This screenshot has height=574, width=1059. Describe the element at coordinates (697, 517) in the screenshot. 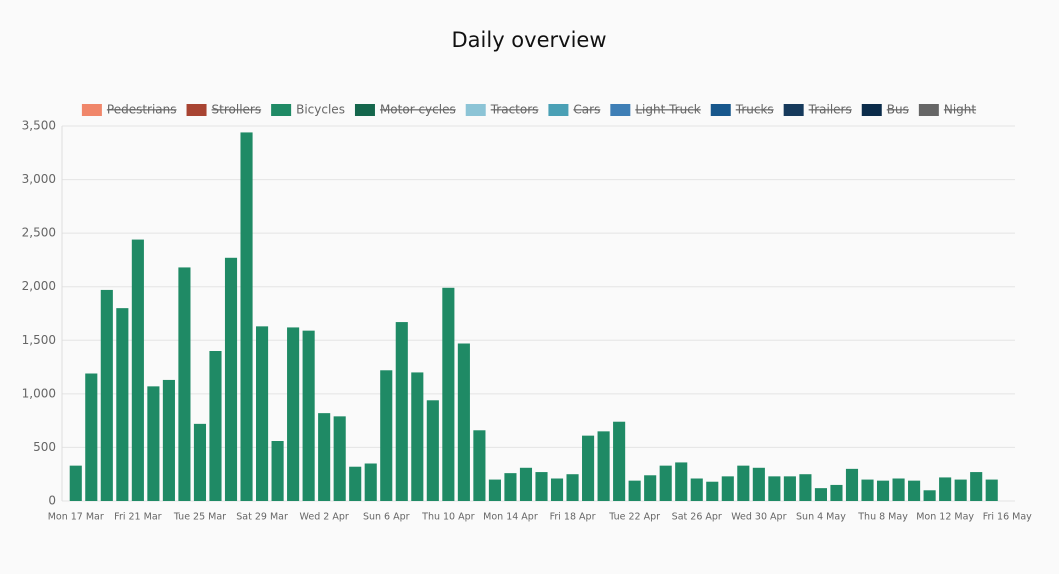

I see `x-tick-label: Sat 26 Apr` at that location.